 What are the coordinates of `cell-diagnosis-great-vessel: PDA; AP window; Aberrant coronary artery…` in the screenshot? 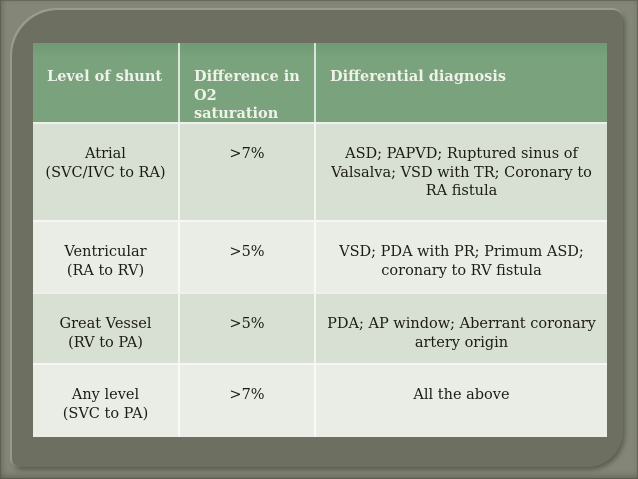 It's located at (460, 327).